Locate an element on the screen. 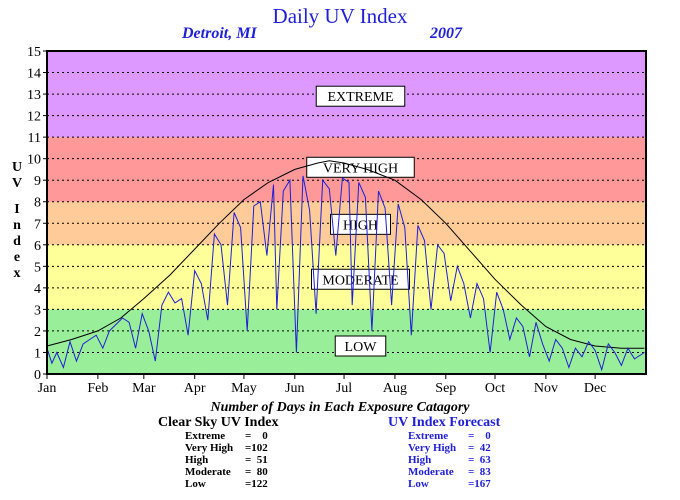  month-label: Nov is located at coordinates (546, 388).